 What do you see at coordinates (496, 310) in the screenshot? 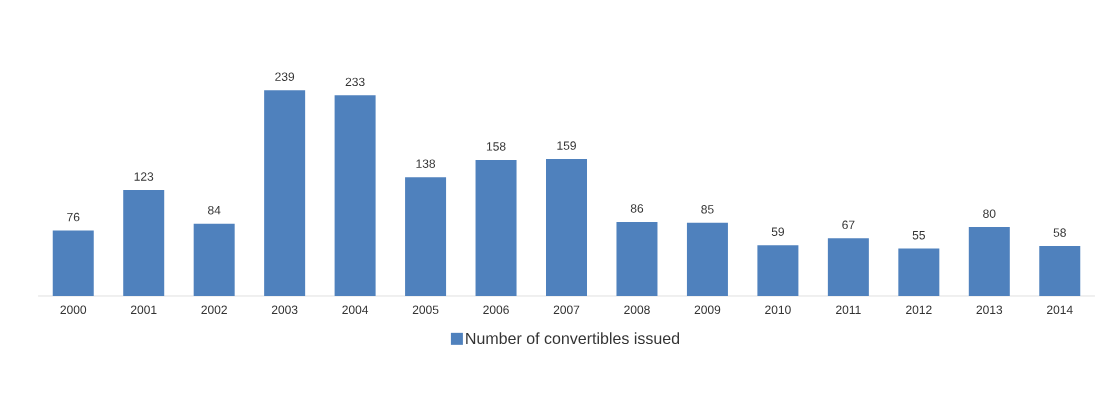
I see `x-tick-label: 2006` at bounding box center [496, 310].